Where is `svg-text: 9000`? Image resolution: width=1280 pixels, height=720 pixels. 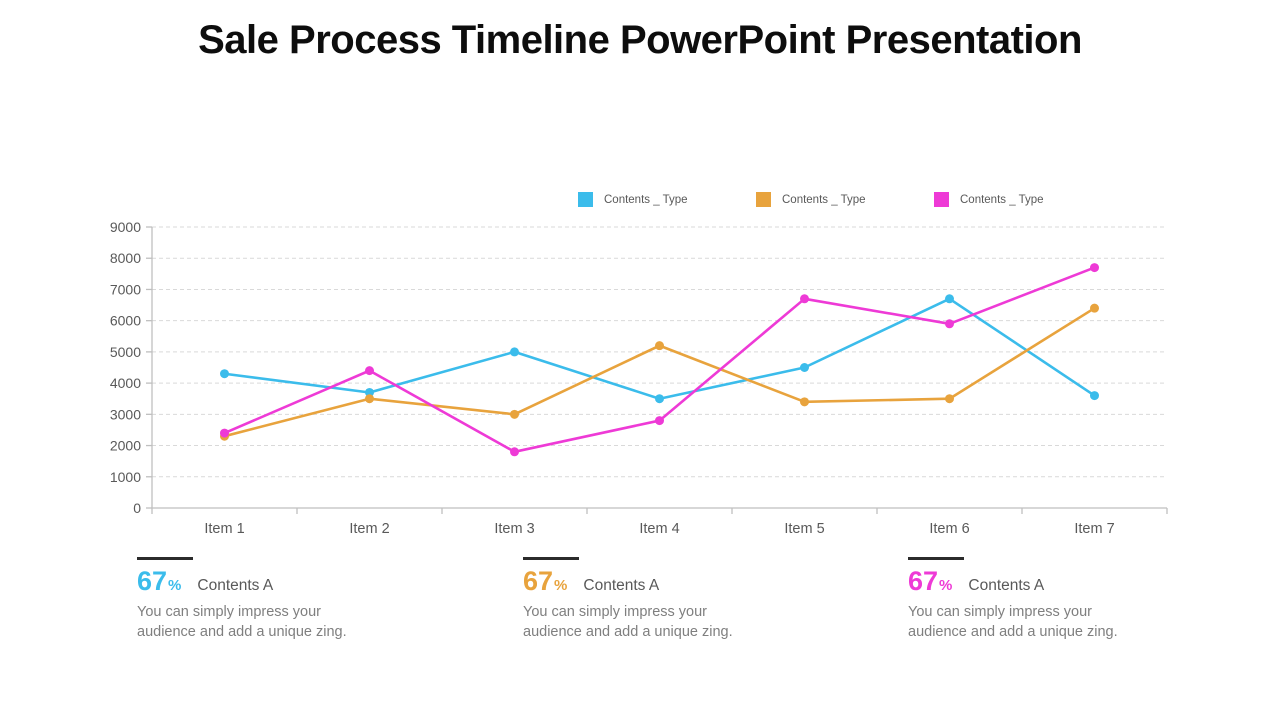 svg-text: 9000 is located at coordinates (125, 227).